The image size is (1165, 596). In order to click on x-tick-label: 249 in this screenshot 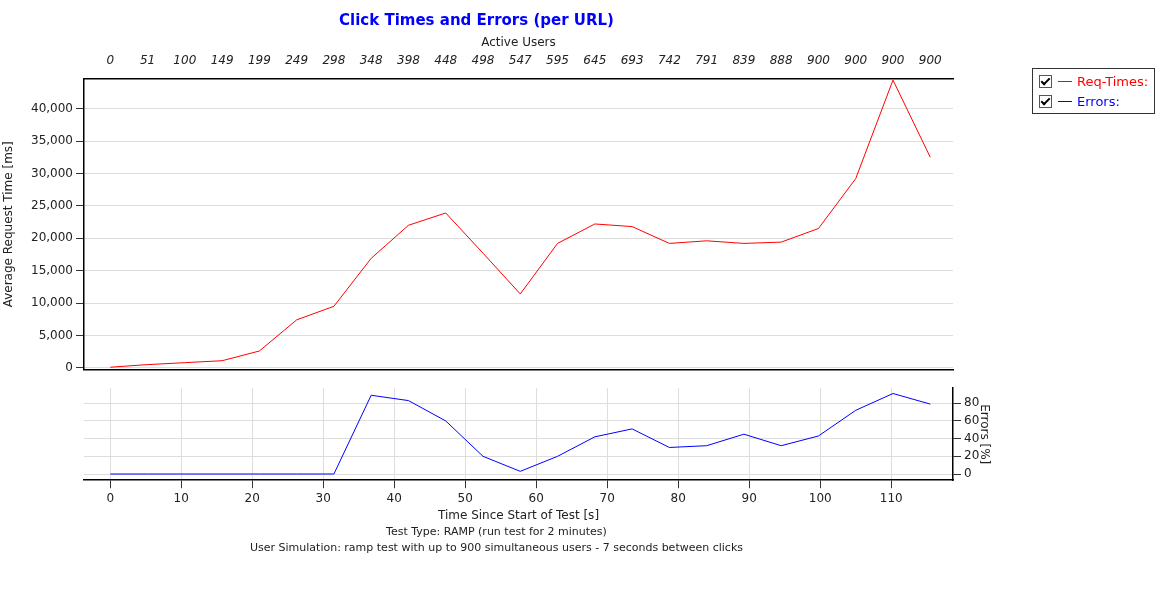, I will do `click(297, 59)`.